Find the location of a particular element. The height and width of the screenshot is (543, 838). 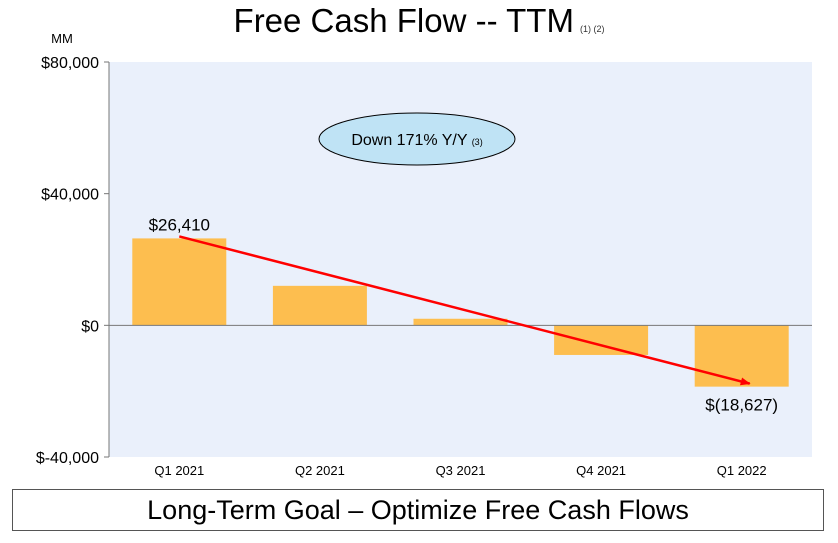

data-label: $26,410 is located at coordinates (179, 224).